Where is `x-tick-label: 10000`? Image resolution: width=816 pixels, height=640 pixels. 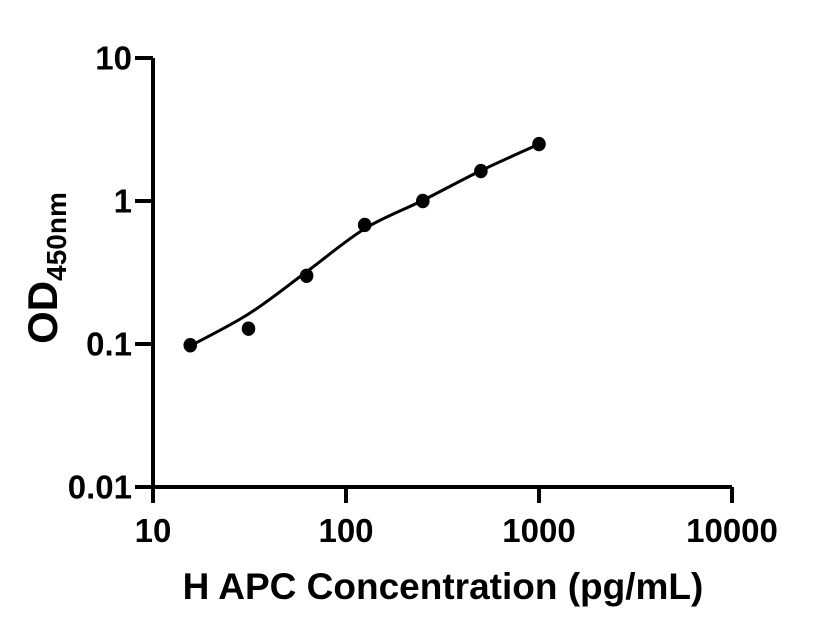 x-tick-label: 10000 is located at coordinates (732, 530).